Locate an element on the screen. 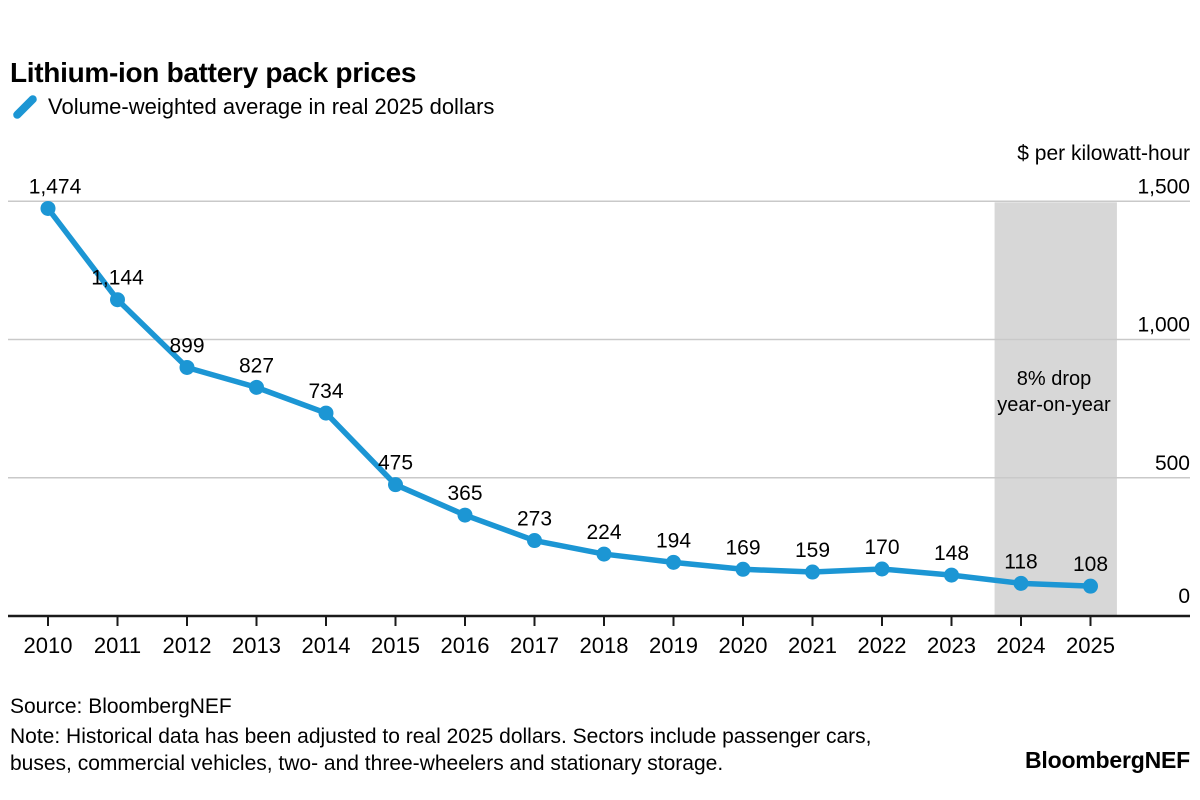 This screenshot has width=1200, height=800. data-label-2022: 170 is located at coordinates (881, 547).